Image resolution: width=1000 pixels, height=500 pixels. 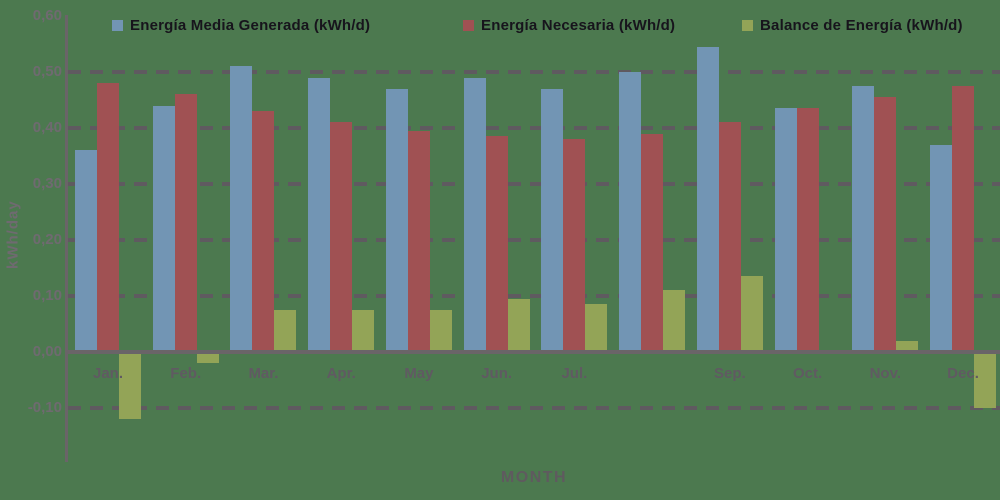 I want to click on x-tick-label-Oct: Oct., so click(x=807, y=373).